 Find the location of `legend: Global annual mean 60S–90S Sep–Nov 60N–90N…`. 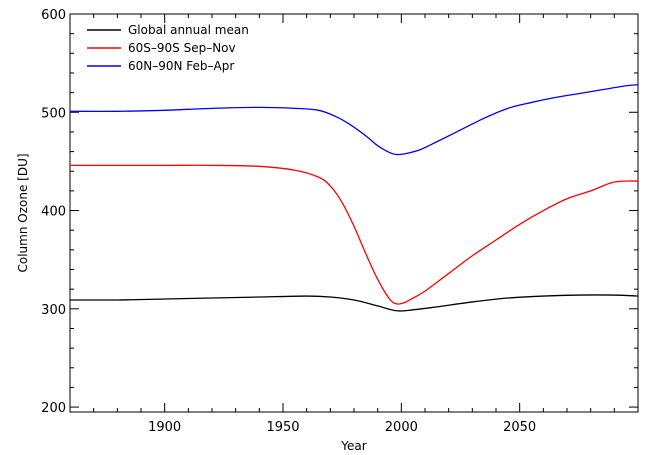

legend: Global annual mean 60S–90S Sep–Nov 60N–90N… is located at coordinates (168, 48).